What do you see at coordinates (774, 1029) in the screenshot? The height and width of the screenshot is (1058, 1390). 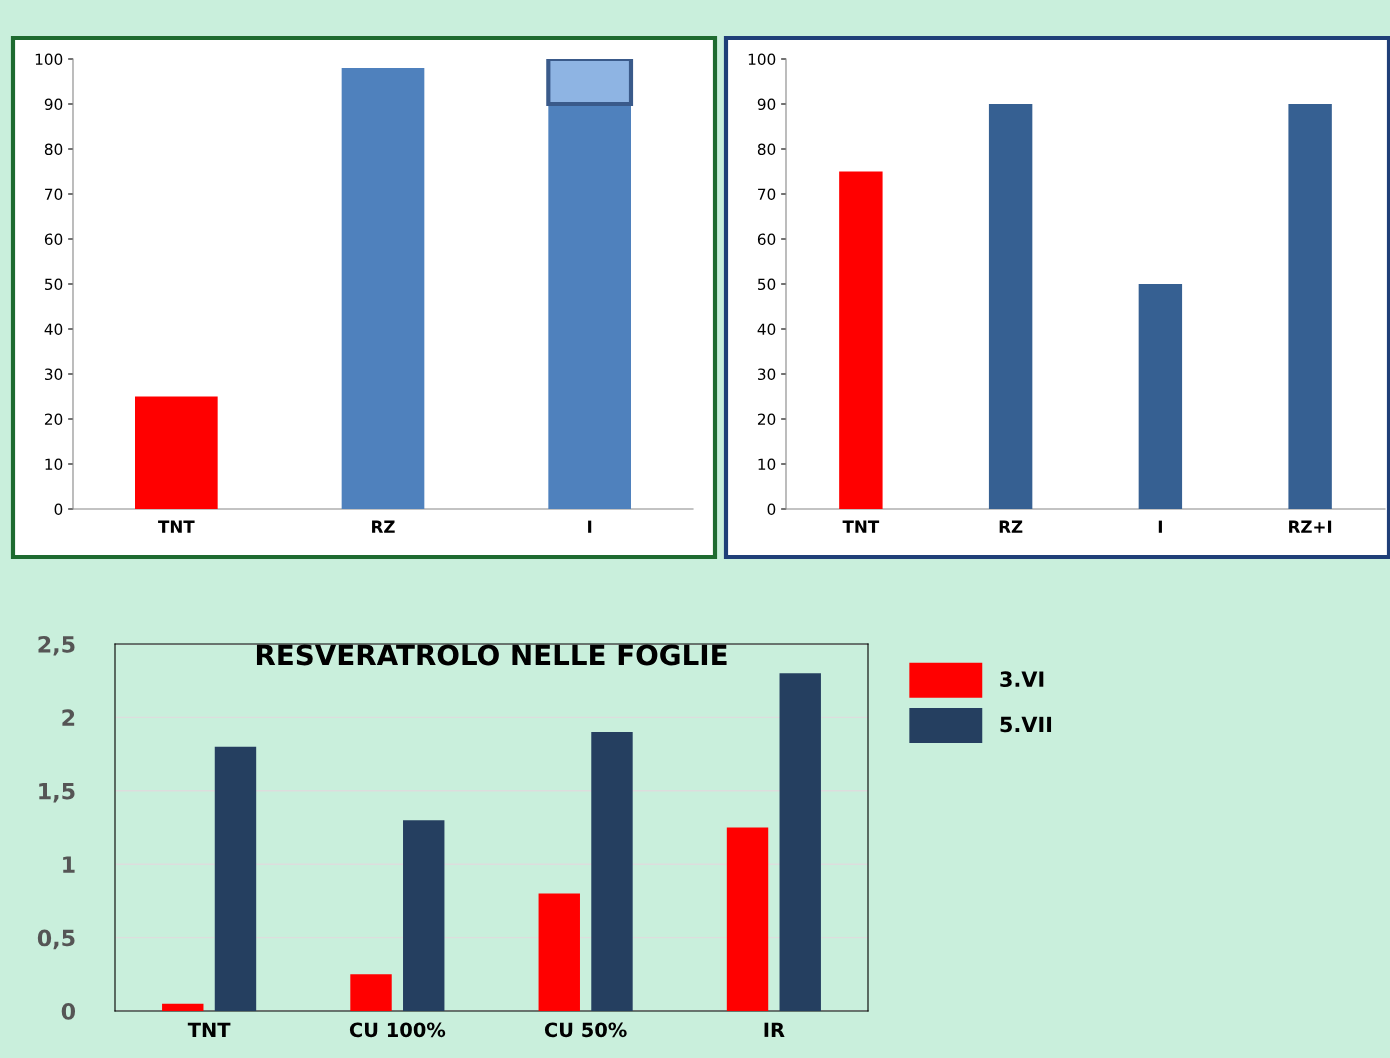 I see `x-tick-label: IR` at bounding box center [774, 1029].